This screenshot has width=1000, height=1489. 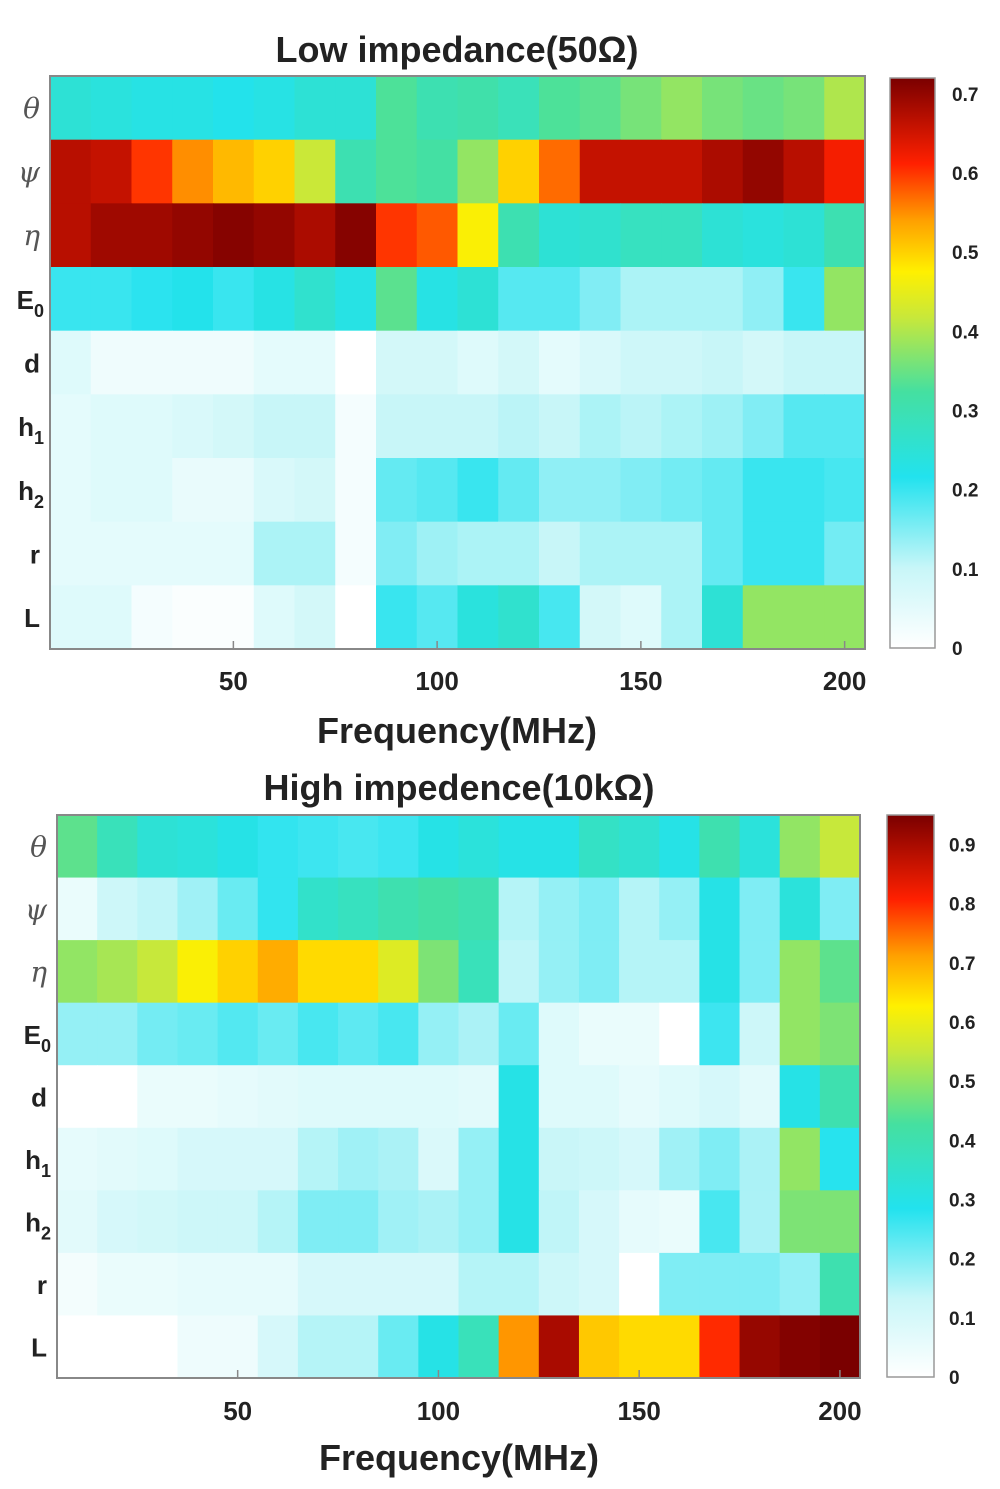 What do you see at coordinates (910, 1096) in the screenshot?
I see `colorbar` at bounding box center [910, 1096].